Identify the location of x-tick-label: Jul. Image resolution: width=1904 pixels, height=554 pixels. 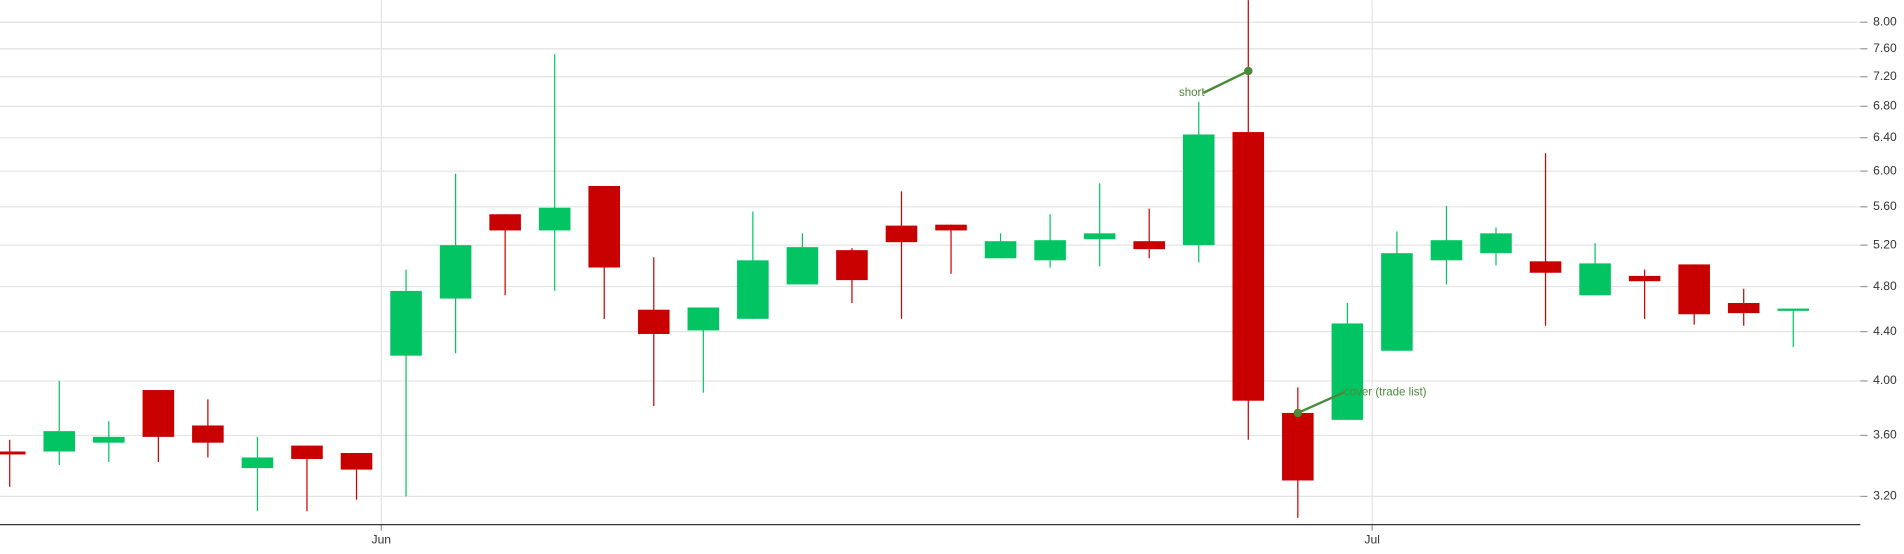
(1371, 540).